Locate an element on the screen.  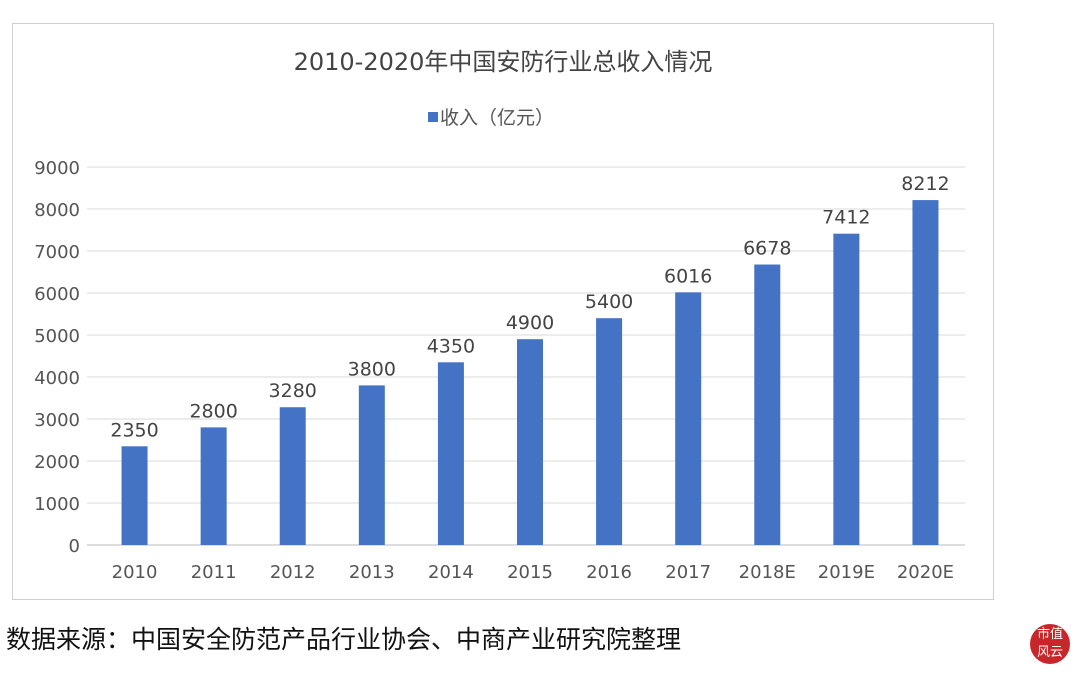
x-tick-label: 2015 is located at coordinates (530, 572).